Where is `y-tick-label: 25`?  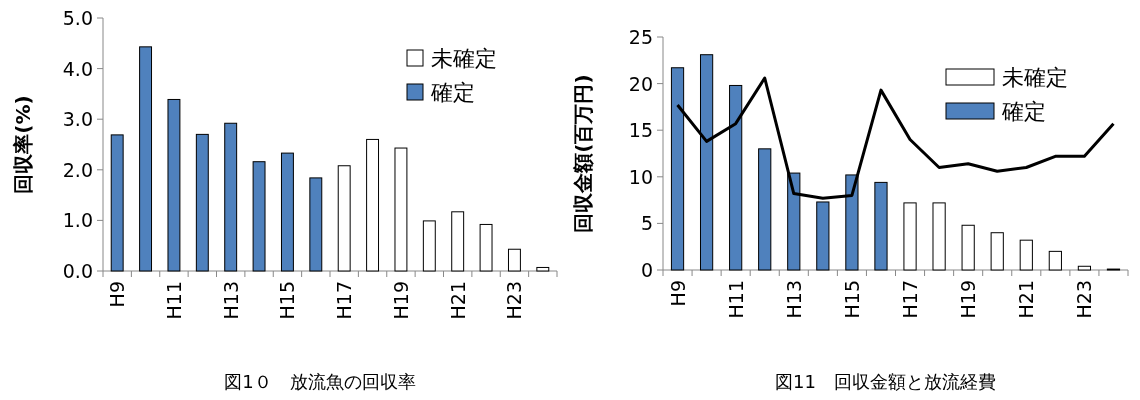
y-tick-label: 25 is located at coordinates (640, 37).